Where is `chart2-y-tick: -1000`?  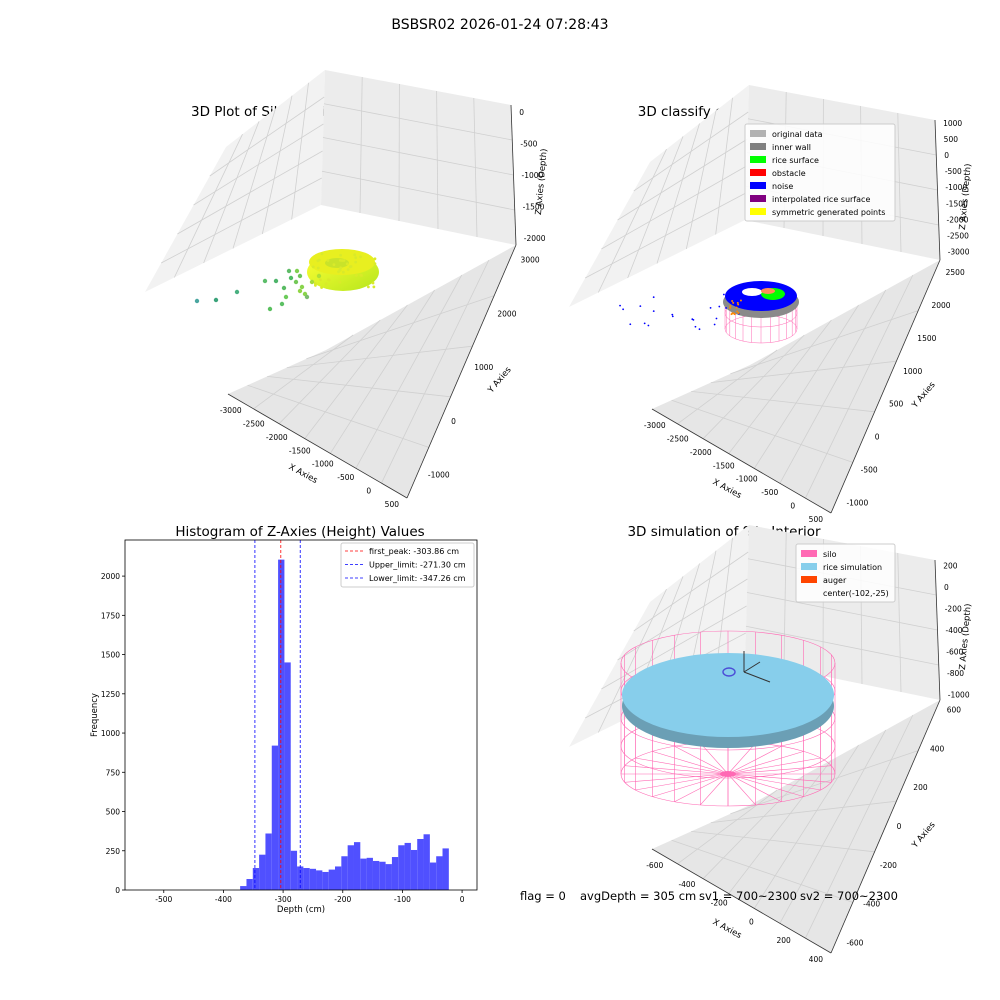
chart2-y-tick: -1000 is located at coordinates (857, 502).